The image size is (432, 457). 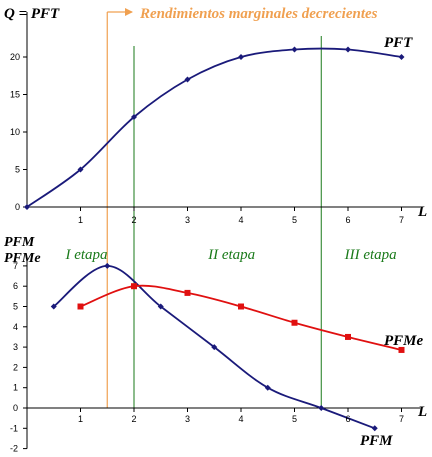 What do you see at coordinates (241, 317) in the screenshot?
I see `pfme-line` at bounding box center [241, 317].